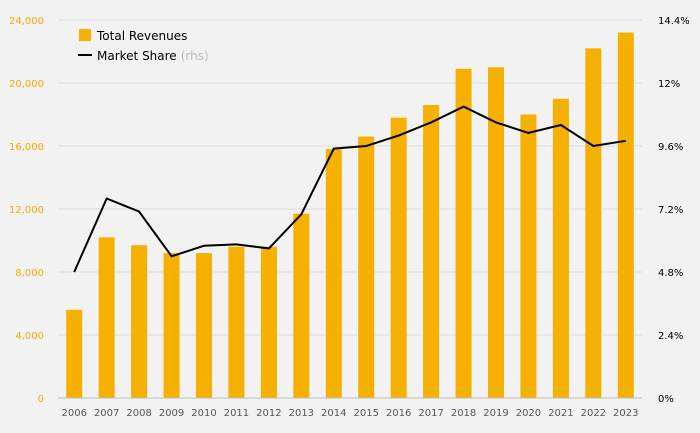  I want to click on left-axis-ticks: 0 4,000 8,000 12,000 16,000 20,000 24,000, so click(26, 210).